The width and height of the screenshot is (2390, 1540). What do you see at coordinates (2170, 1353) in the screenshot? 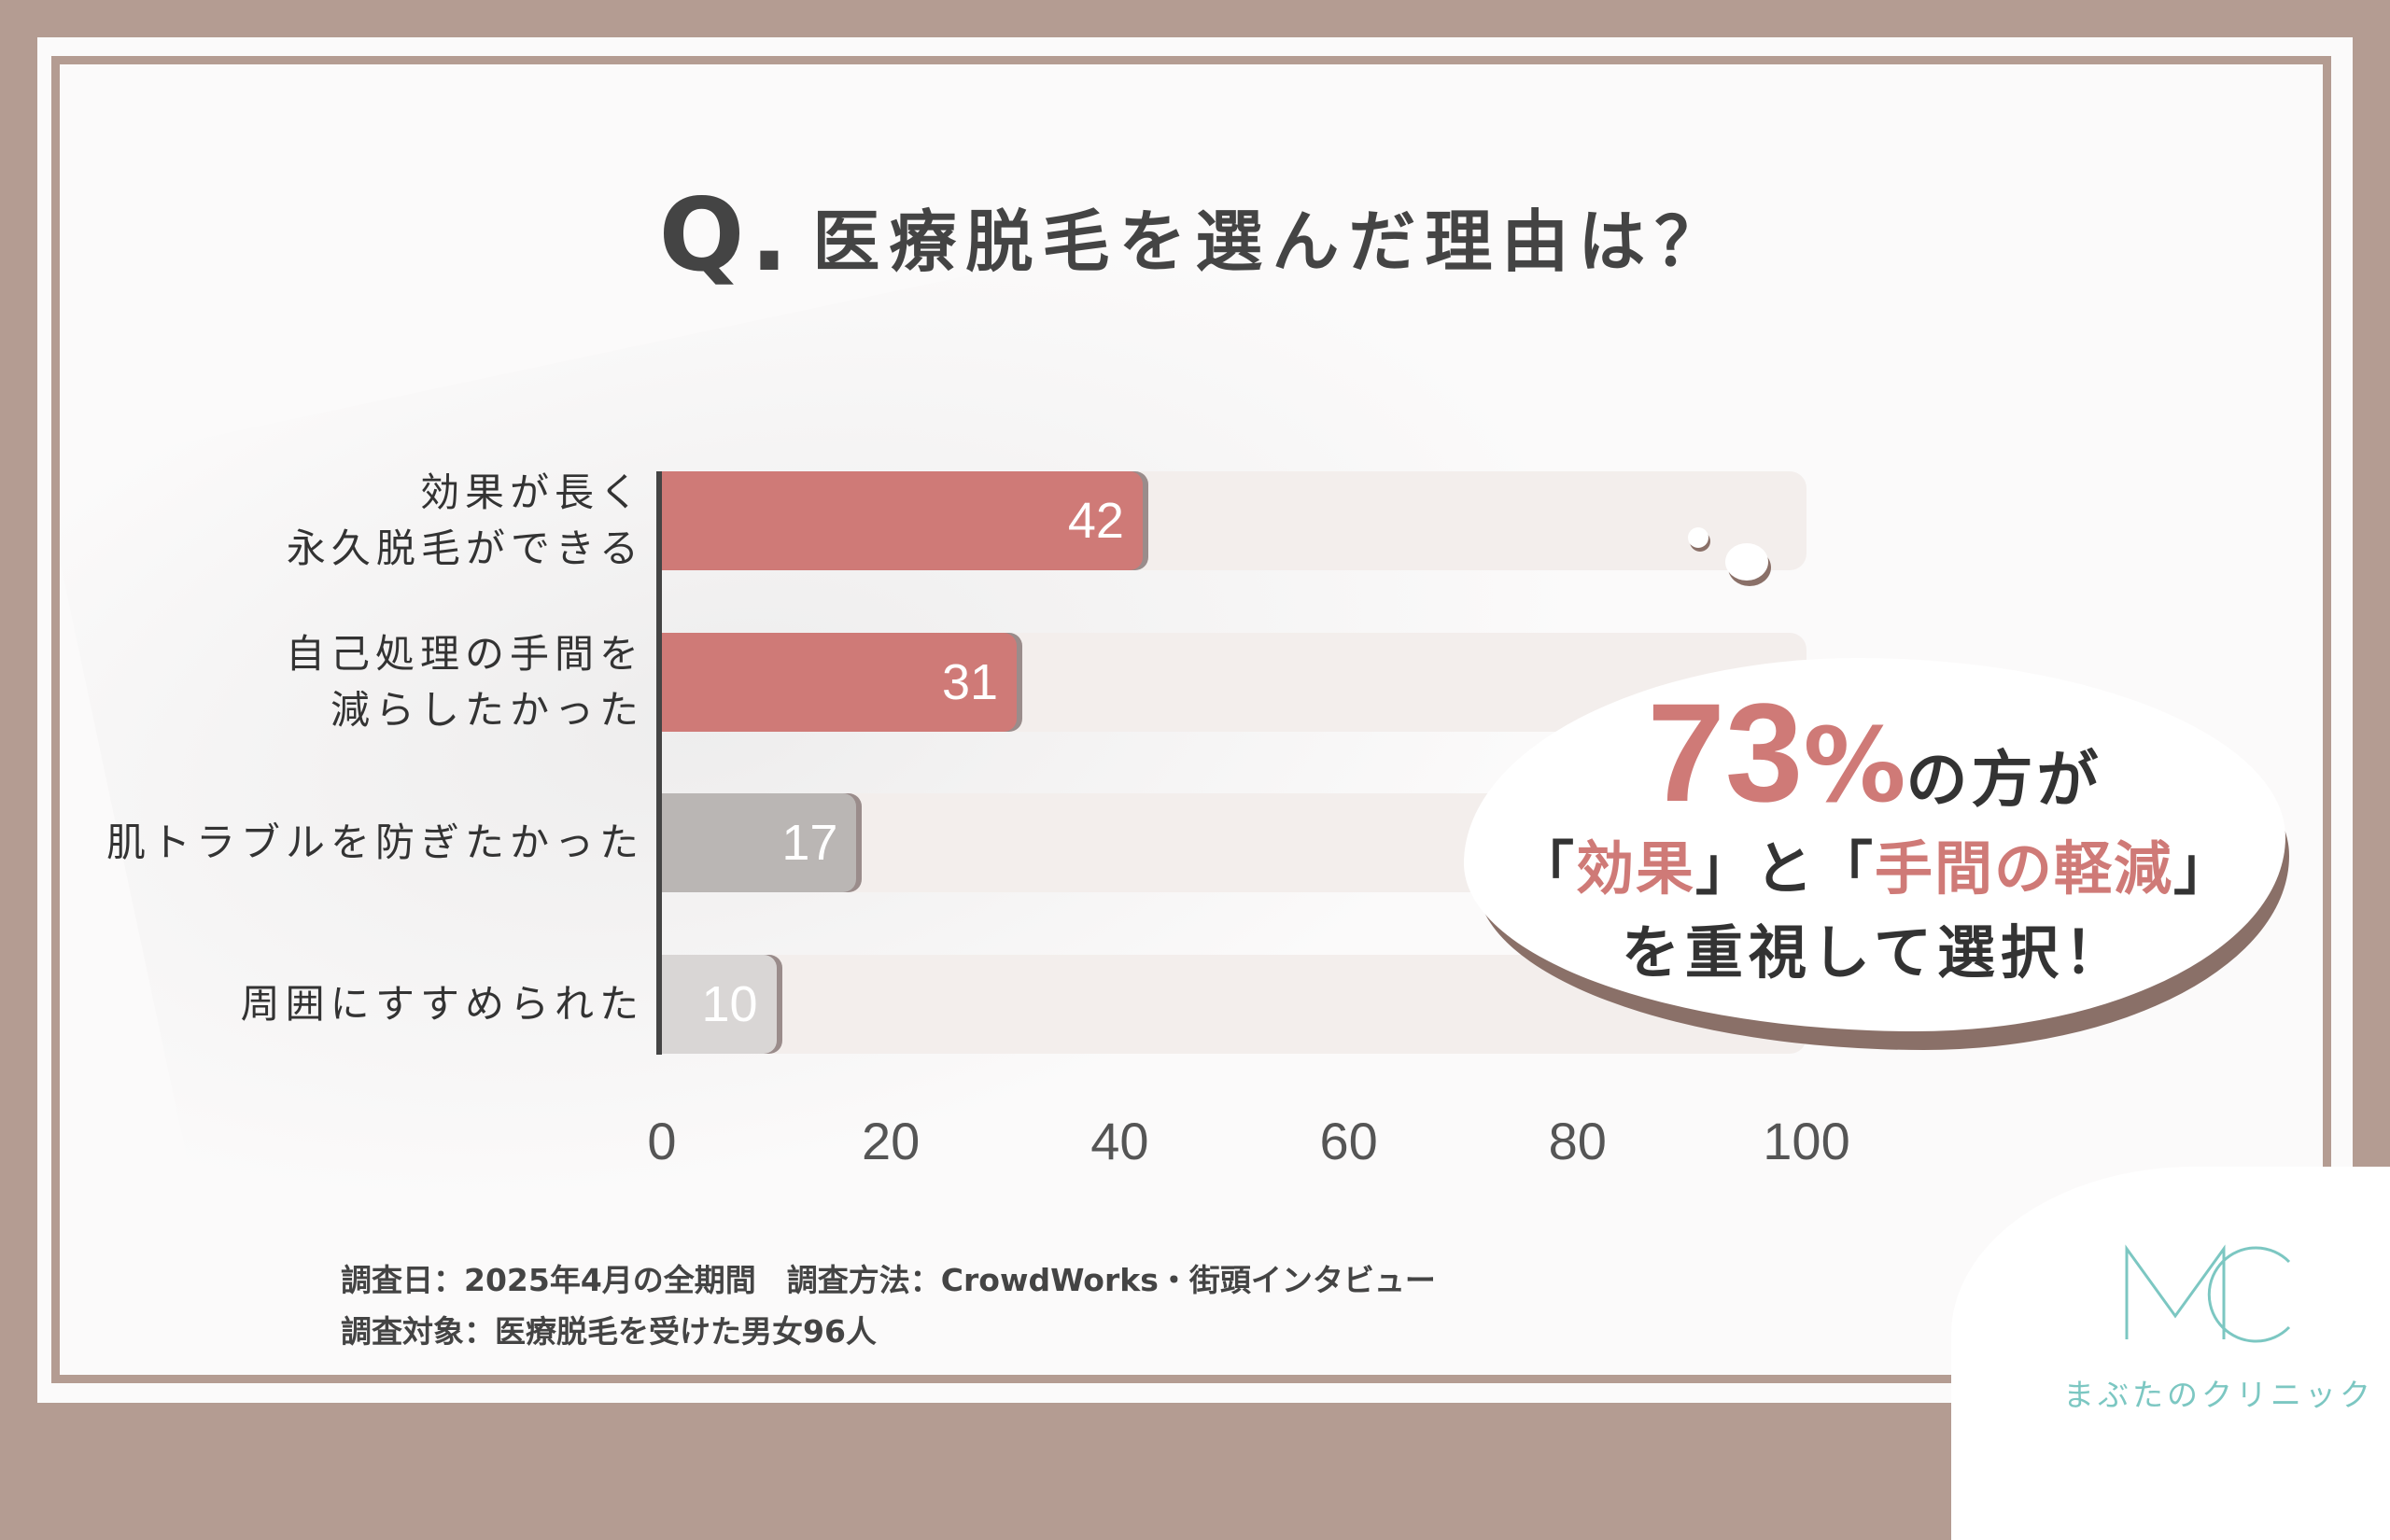
I see `logo-background` at bounding box center [2170, 1353].